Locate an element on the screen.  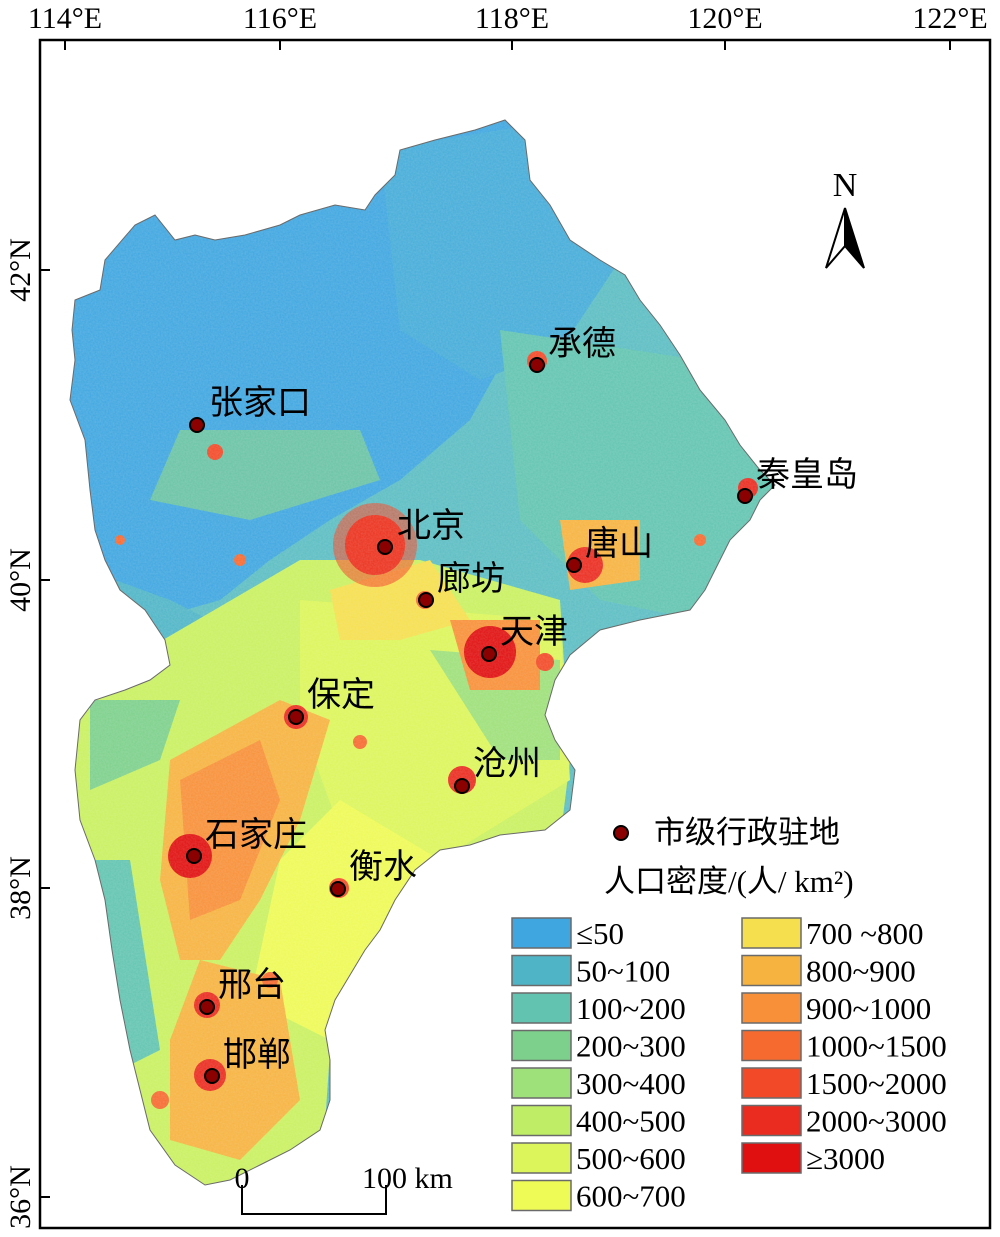
city-label: 保定 is located at coordinates (341, 695).